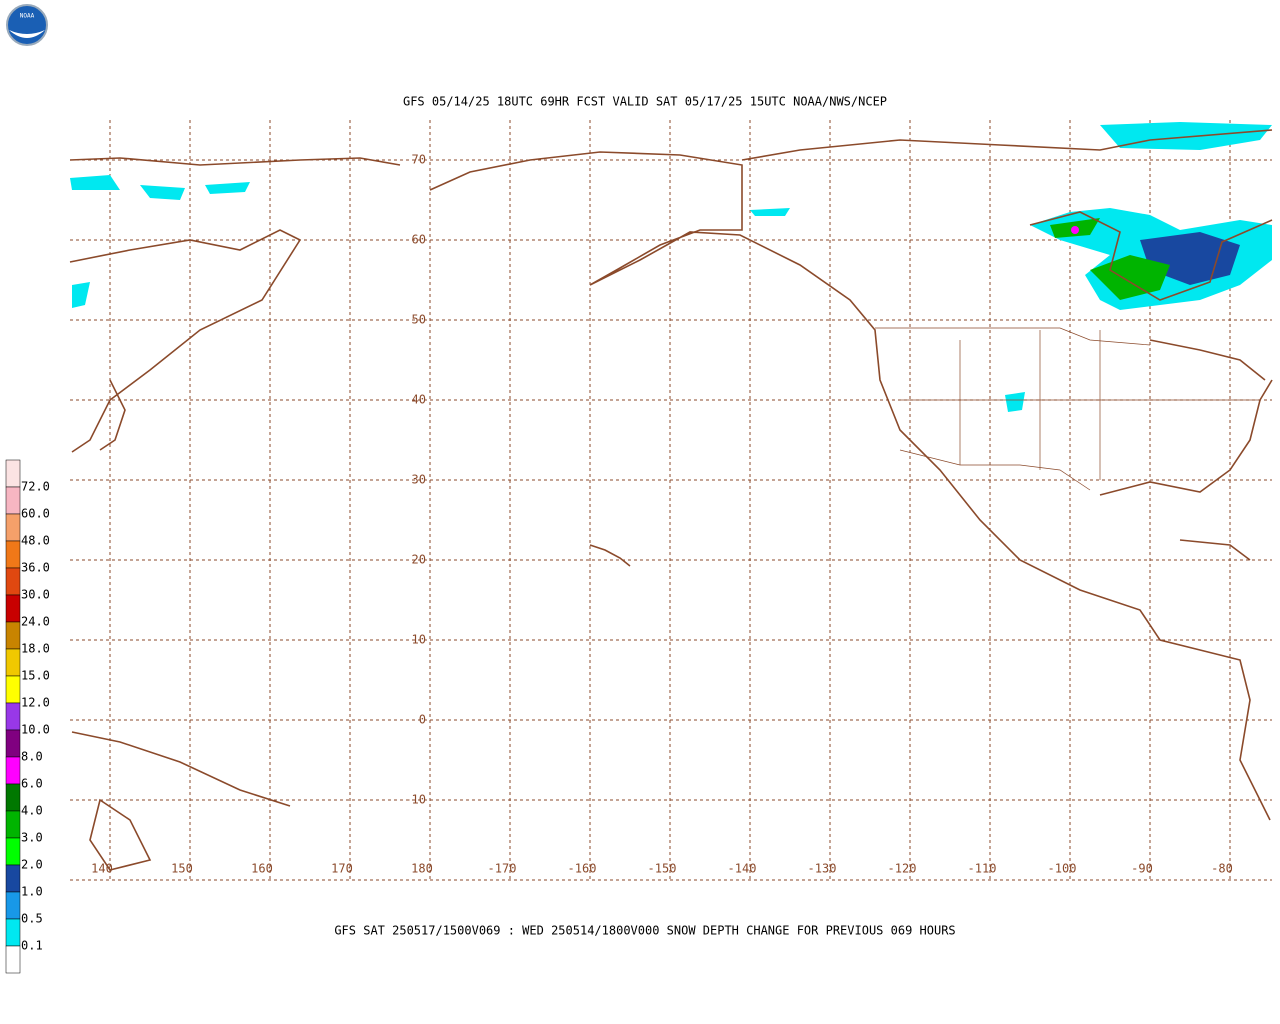  What do you see at coordinates (35, 703) in the screenshot?
I see `legend-label: 12.0` at bounding box center [35, 703].